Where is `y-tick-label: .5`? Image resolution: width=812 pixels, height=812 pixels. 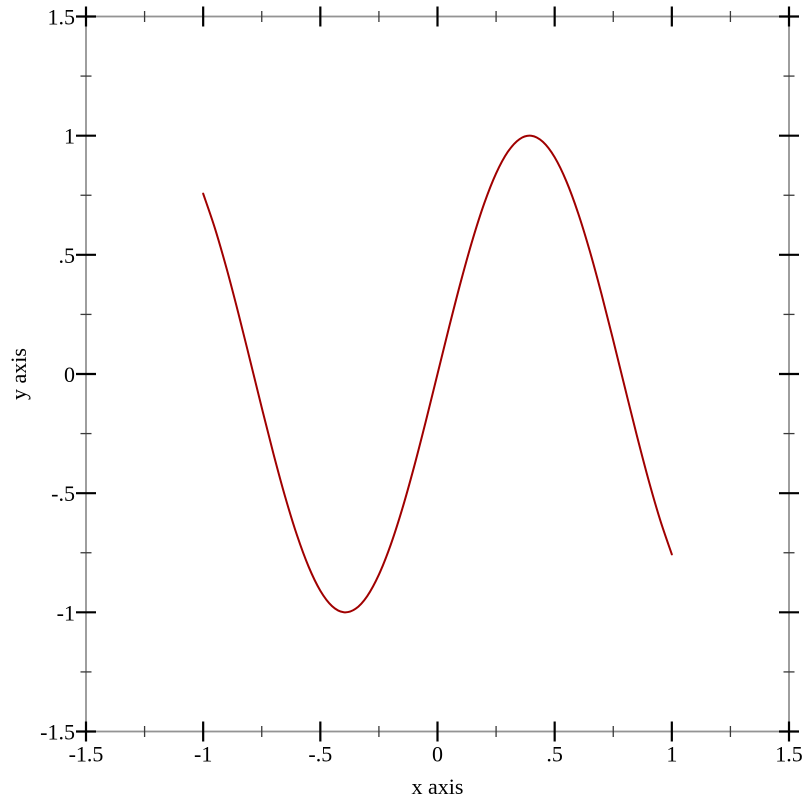
y-tick-label: .5 is located at coordinates (67, 255).